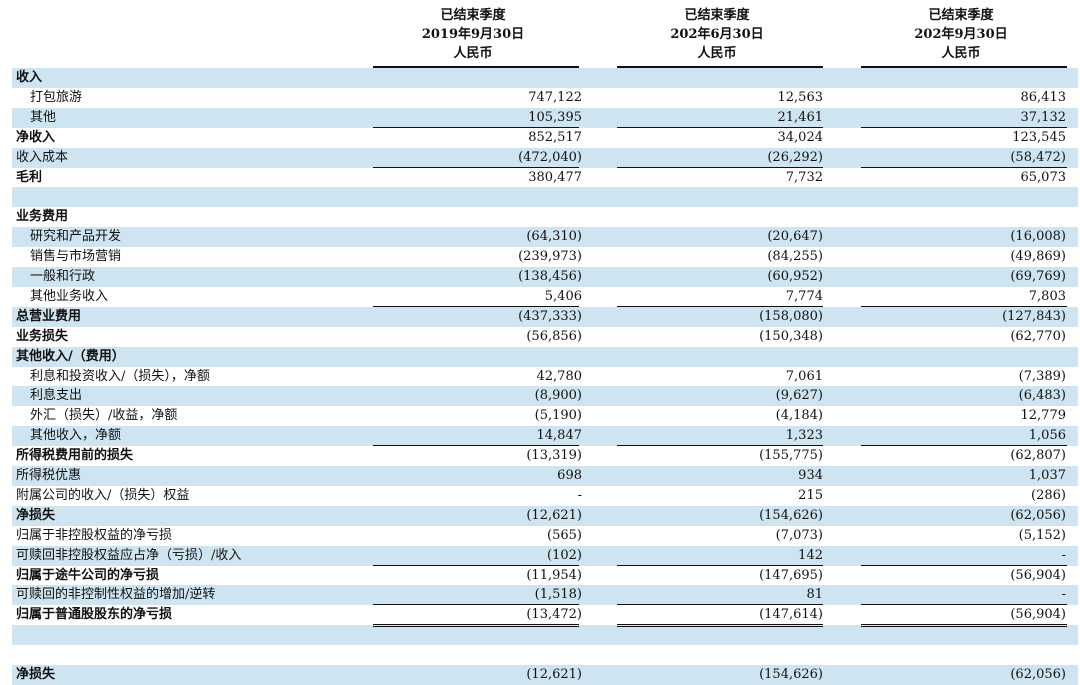 The width and height of the screenshot is (1080, 685). Describe the element at coordinates (804, 296) in the screenshot. I see `row-value: 7,774` at that location.